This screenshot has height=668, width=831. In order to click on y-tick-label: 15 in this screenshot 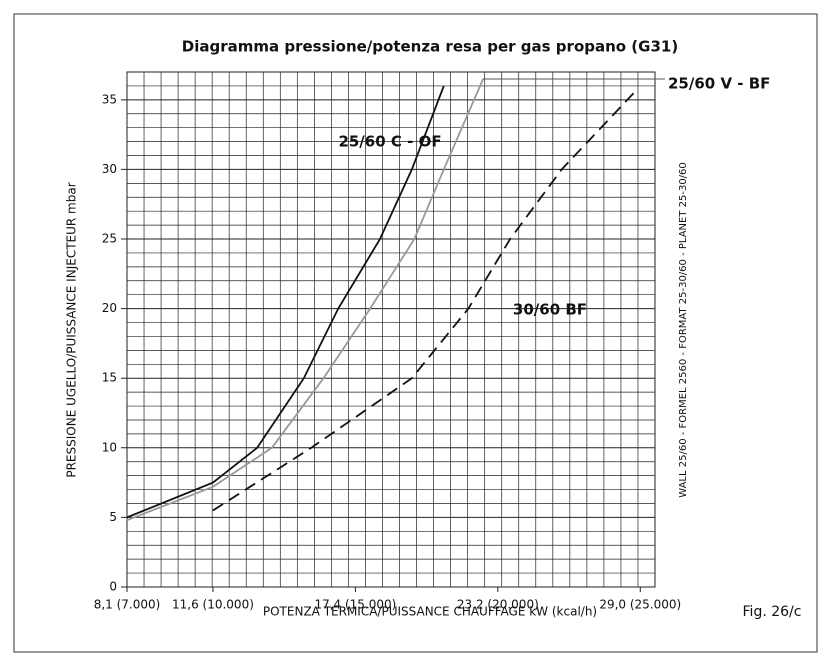, I will do `click(109, 378)`.